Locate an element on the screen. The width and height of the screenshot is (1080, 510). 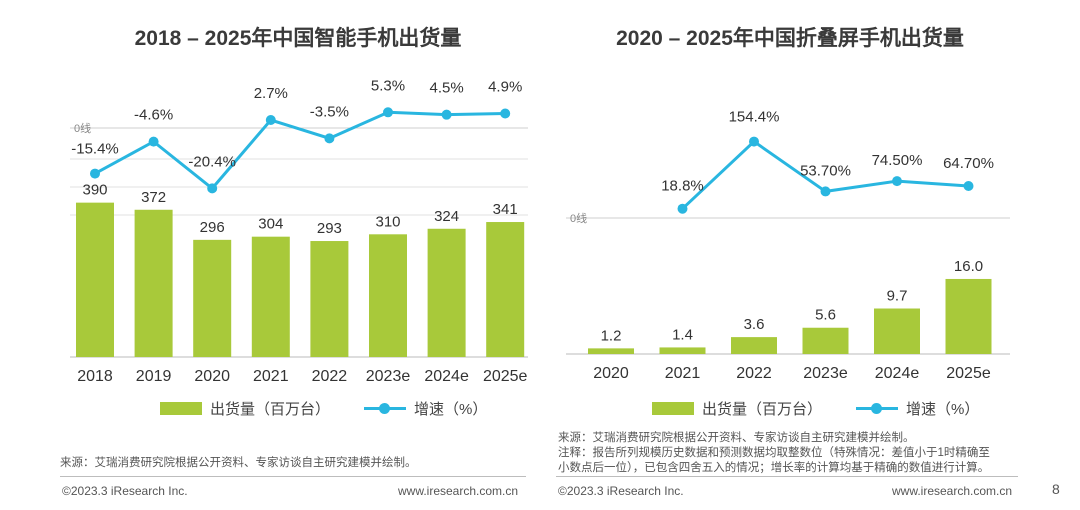
growth-label: 18.8% is located at coordinates (682, 186).